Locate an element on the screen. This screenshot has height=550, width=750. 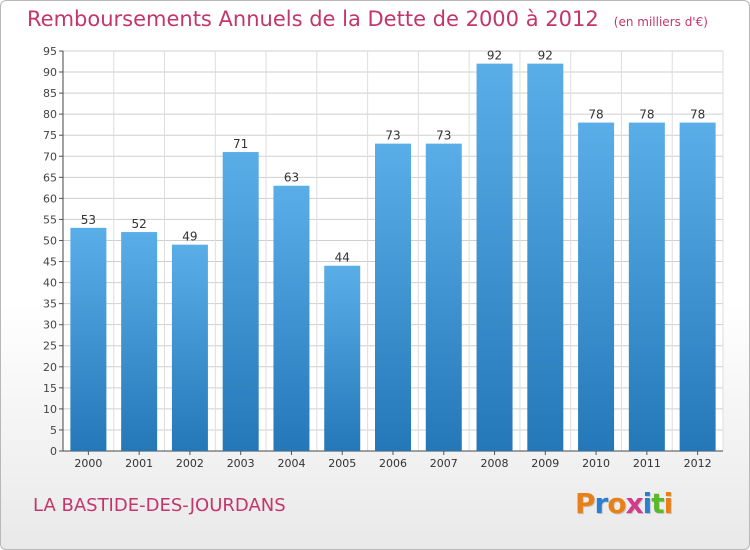
logo-letter: o is located at coordinates (616, 503).